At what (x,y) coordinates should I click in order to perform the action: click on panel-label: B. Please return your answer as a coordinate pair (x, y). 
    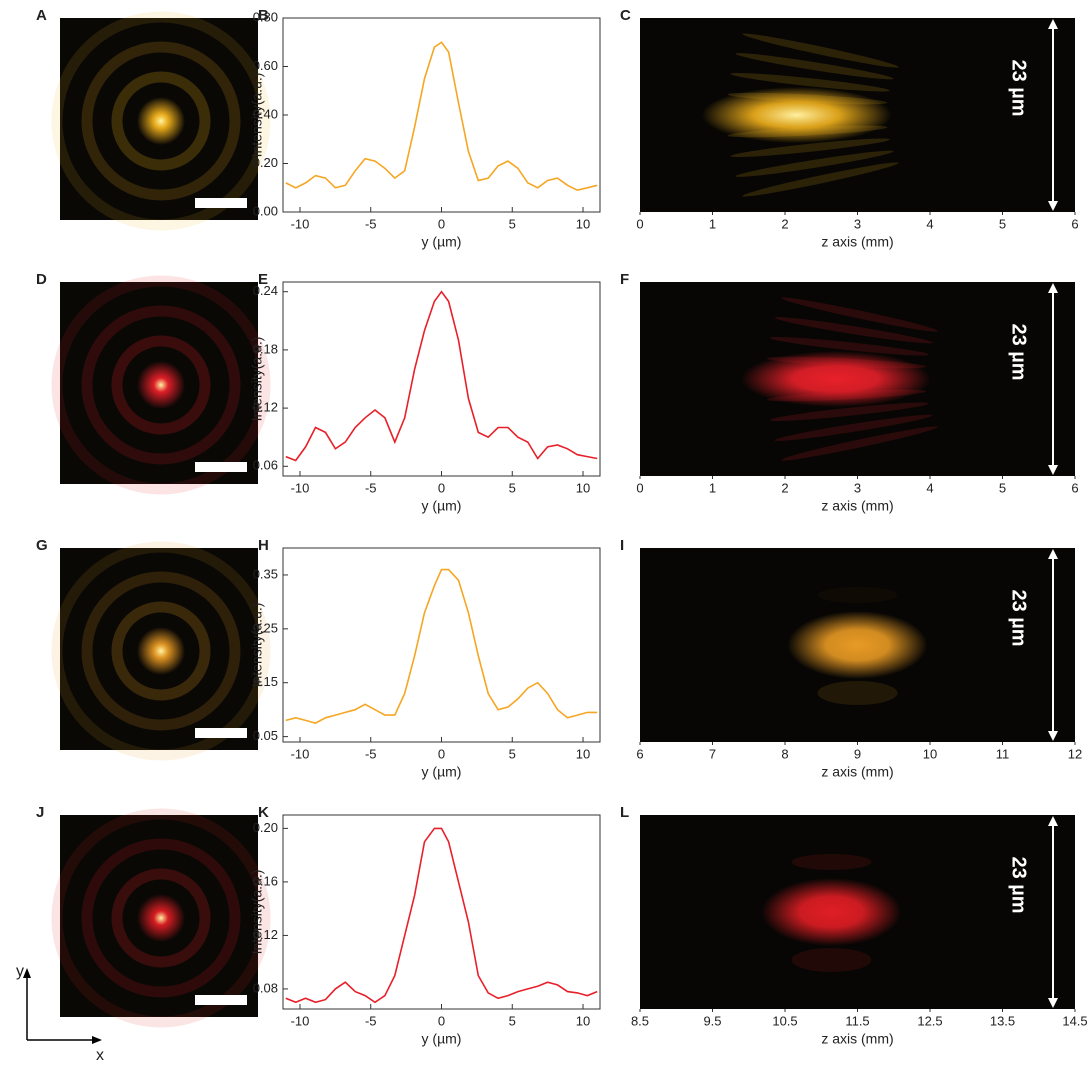
    Looking at the image, I should click on (263, 15).